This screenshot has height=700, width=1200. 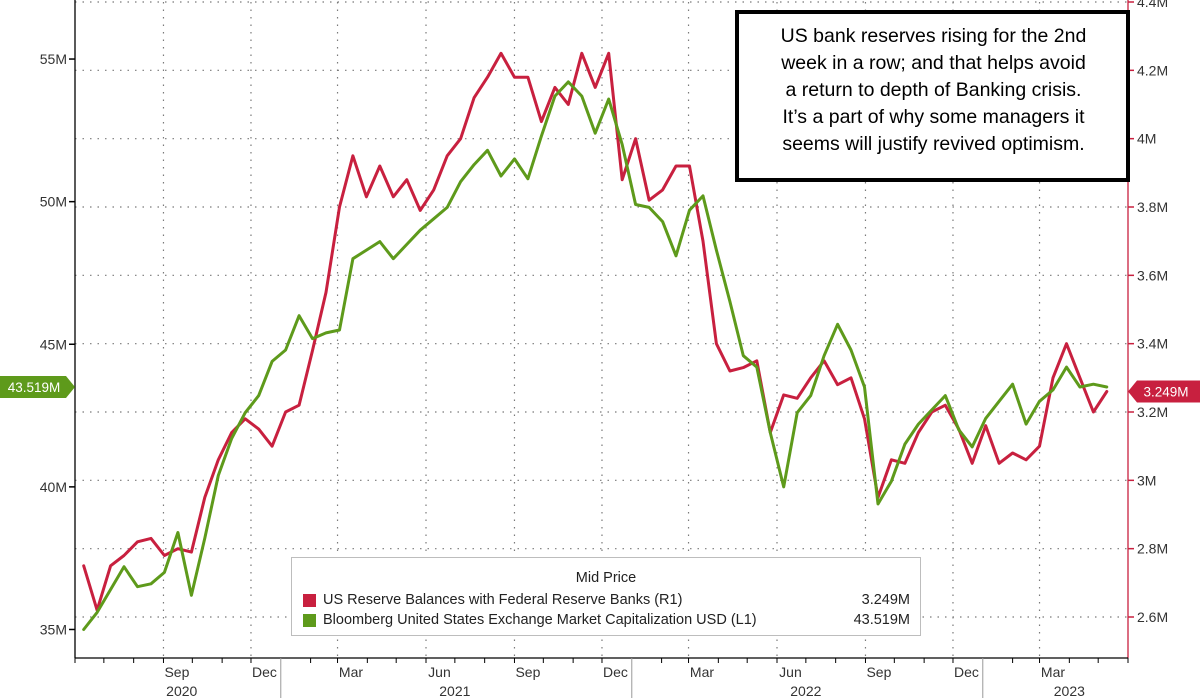 What do you see at coordinates (1069, 691) in the screenshot?
I see `year-label: 2023` at bounding box center [1069, 691].